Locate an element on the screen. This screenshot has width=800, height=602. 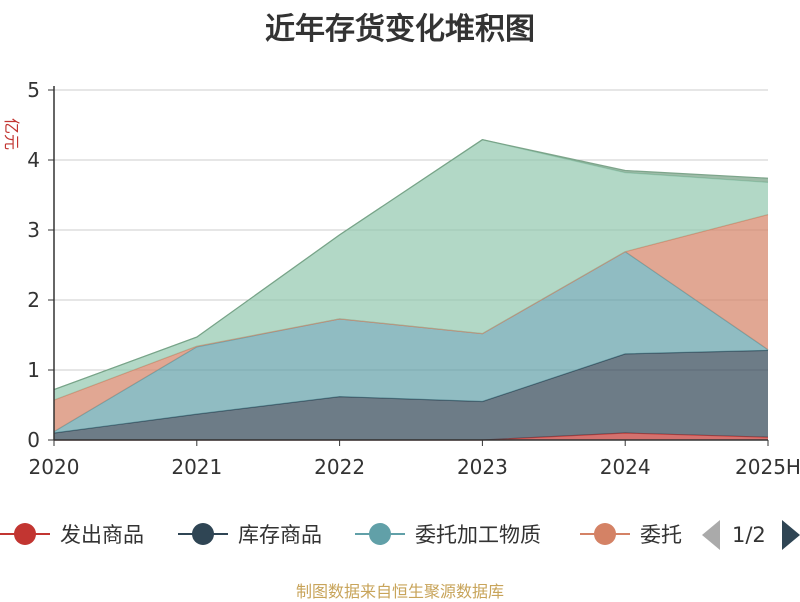
y-tick-label: 5 is located at coordinates (33, 90).